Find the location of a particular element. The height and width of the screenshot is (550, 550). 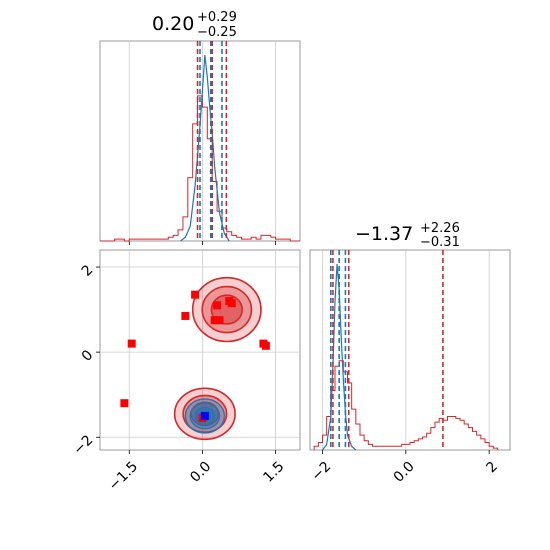

param2-title: −1.37 +2.26 −0.31 is located at coordinates (407, 235).